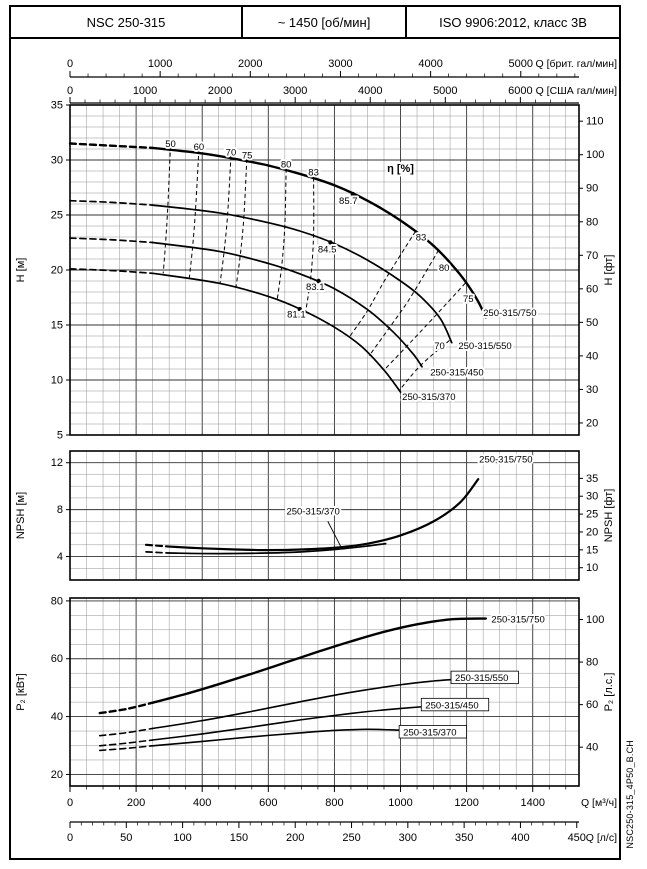  Describe the element at coordinates (296, 314) in the screenshot. I see `svg-text: 81.1` at that location.